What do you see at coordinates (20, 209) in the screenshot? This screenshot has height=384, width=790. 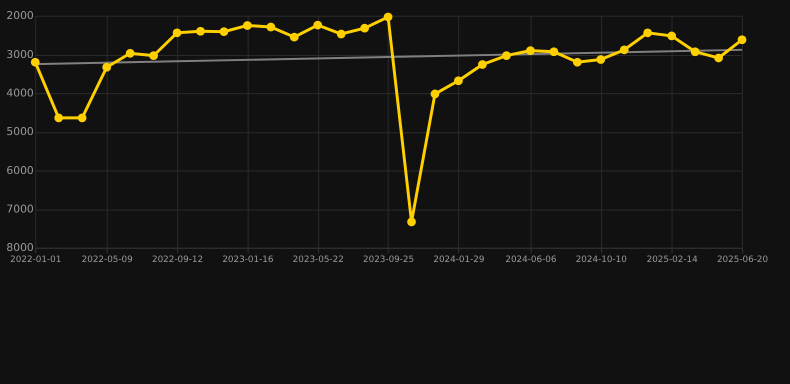 I see `y-tick-label: 7000` at bounding box center [20, 209].